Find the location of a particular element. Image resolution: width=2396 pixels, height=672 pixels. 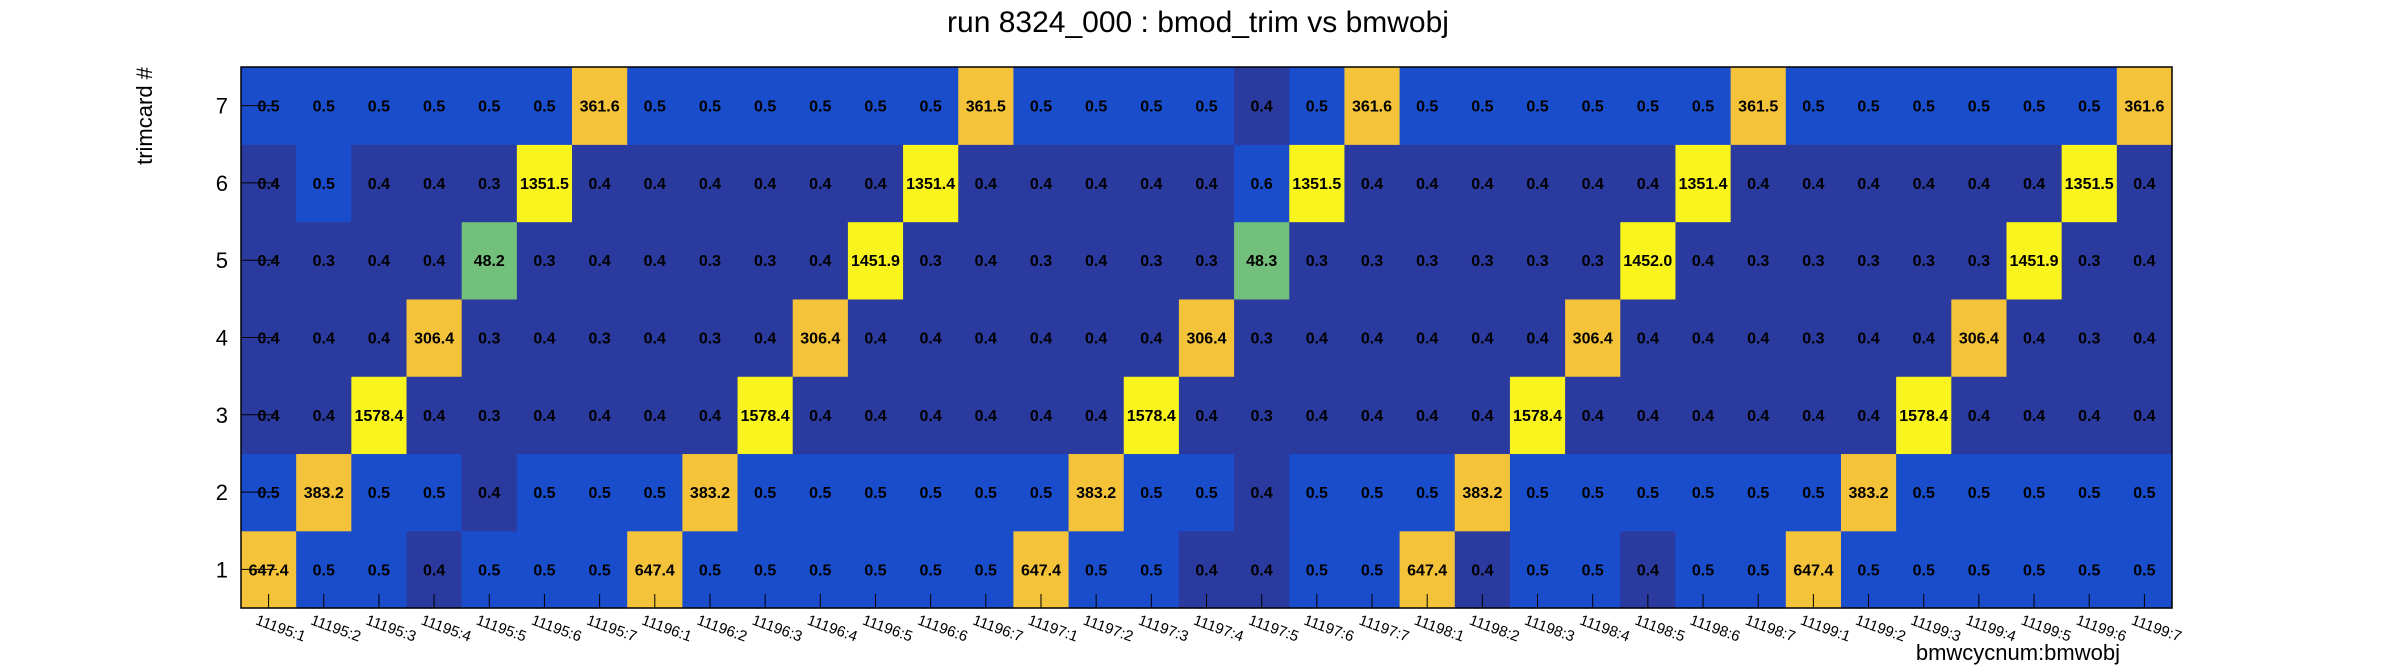

cell-value-label: 1578.4 is located at coordinates (378, 416).